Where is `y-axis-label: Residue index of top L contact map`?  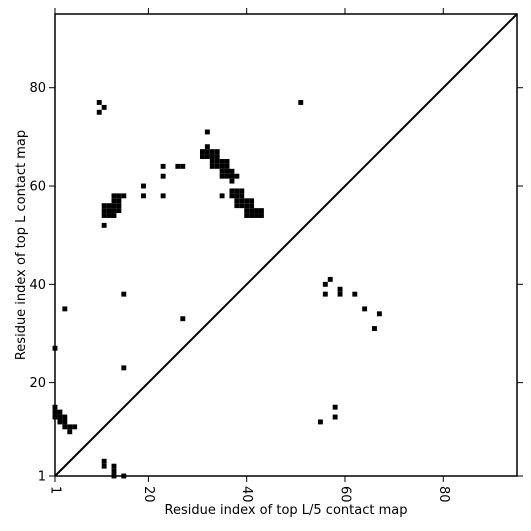 y-axis-label: Residue index of top L contact map is located at coordinates (21, 245).